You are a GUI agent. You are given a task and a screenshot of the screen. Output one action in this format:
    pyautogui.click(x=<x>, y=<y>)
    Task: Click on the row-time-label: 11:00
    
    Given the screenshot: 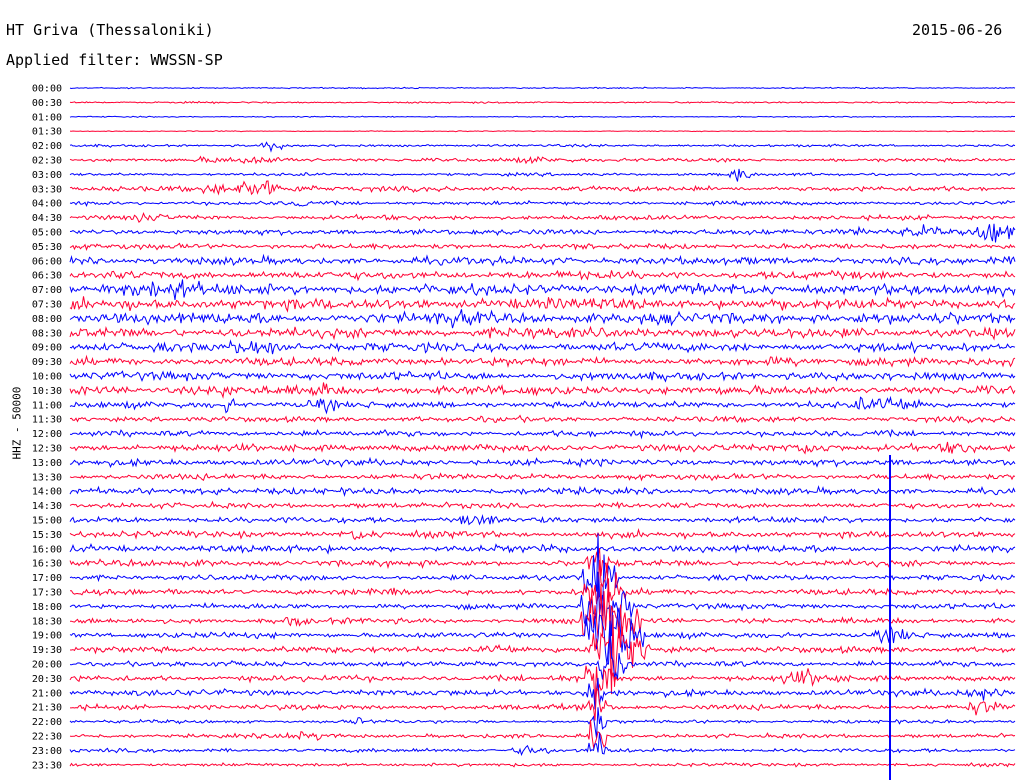 What is the action you would take?
    pyautogui.click(x=47, y=405)
    